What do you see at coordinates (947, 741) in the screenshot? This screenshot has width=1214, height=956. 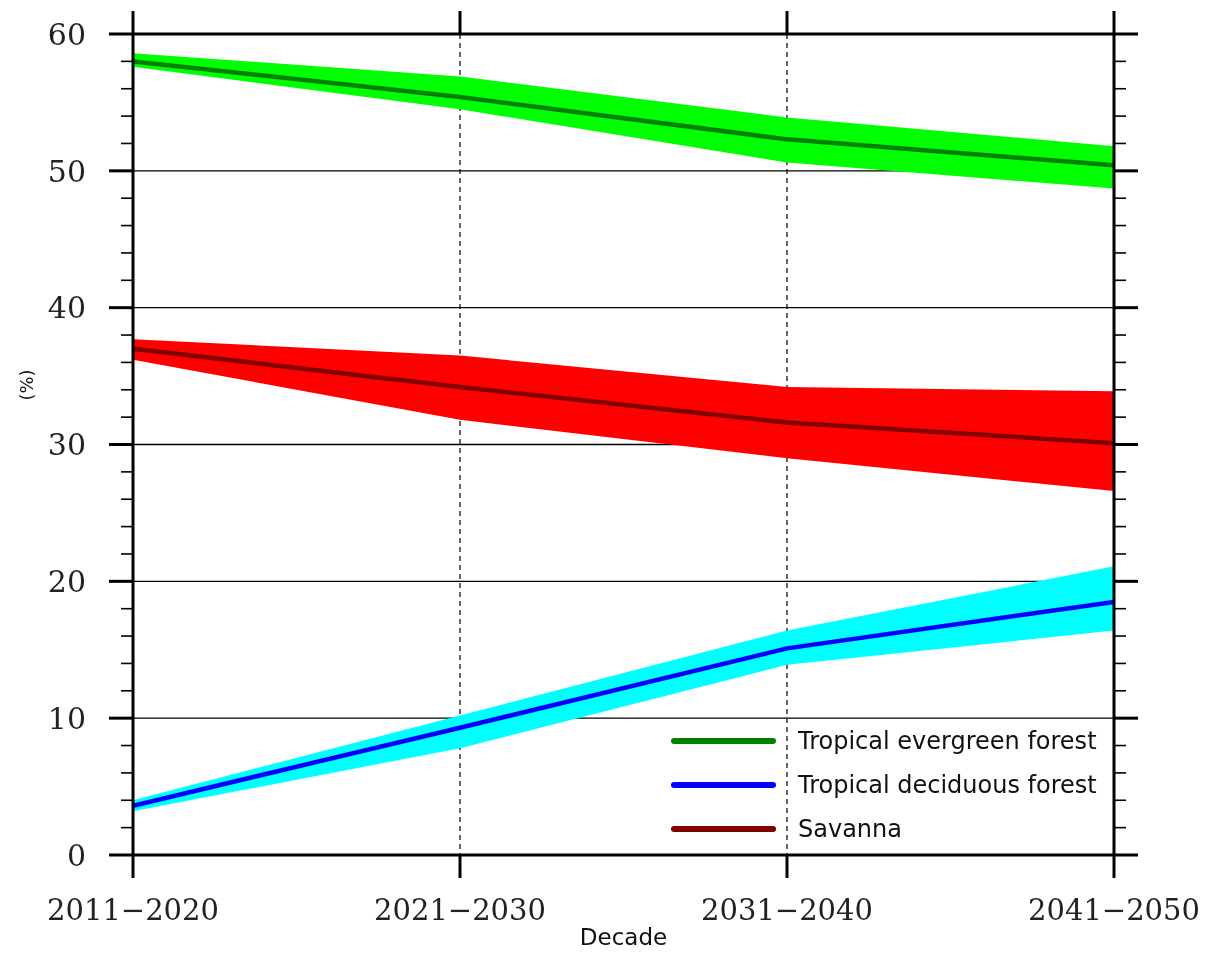 I see `legend-label: Tropical evergreen forest` at bounding box center [947, 741].